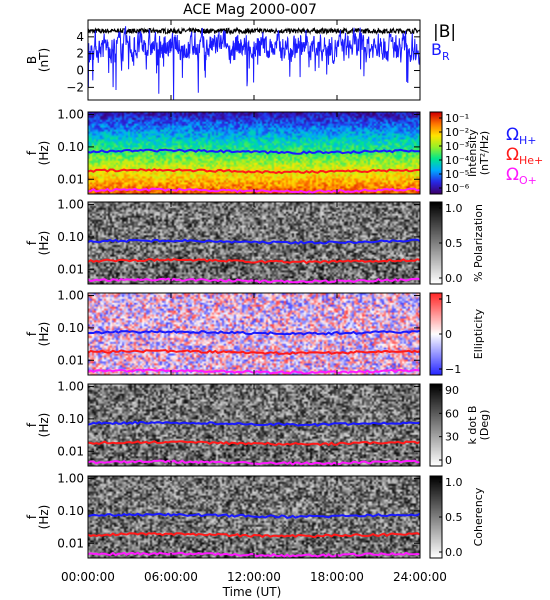  Describe the element at coordinates (457, 118) in the screenshot. I see `colorbar-tick-label: 10⁻¹` at that location.